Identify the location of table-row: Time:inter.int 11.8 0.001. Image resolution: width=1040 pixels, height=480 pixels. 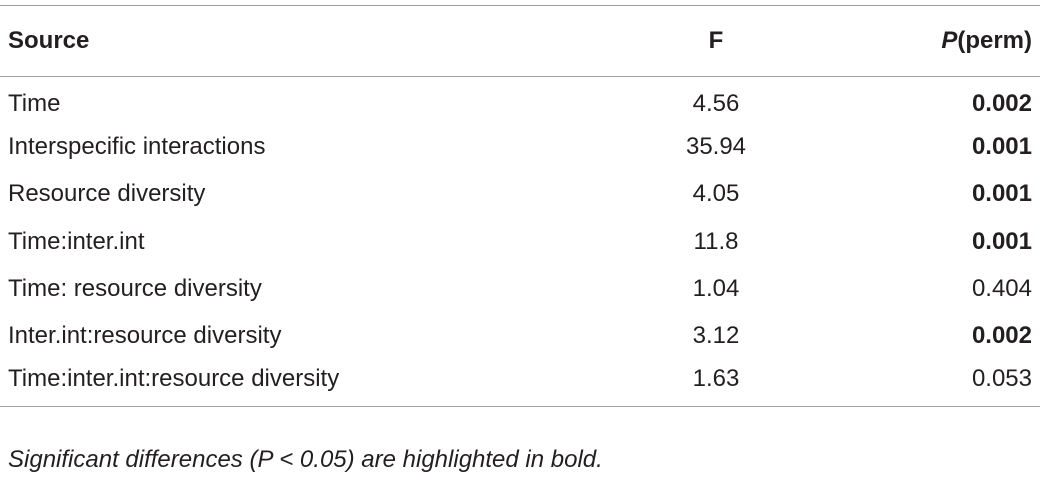
(520, 241).